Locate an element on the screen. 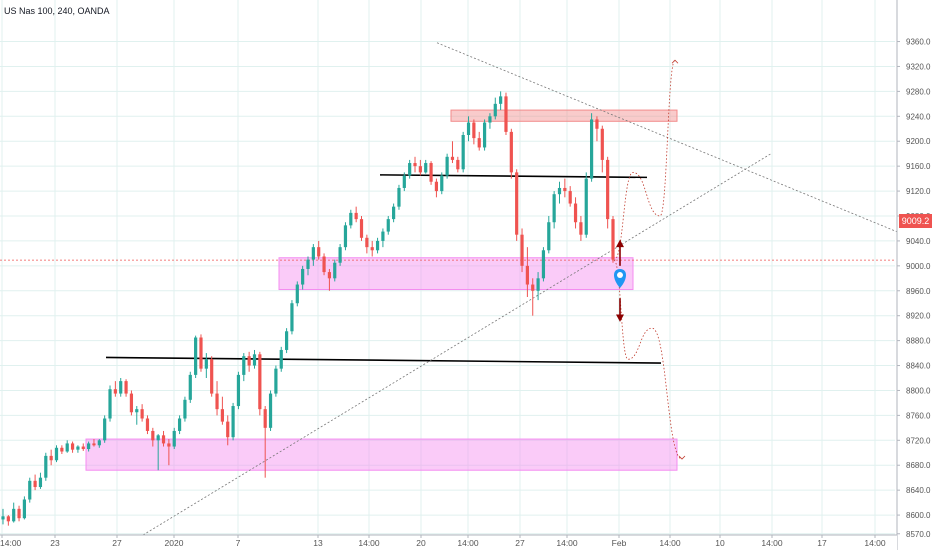  last-price-badge: 9009.2 is located at coordinates (915, 221).